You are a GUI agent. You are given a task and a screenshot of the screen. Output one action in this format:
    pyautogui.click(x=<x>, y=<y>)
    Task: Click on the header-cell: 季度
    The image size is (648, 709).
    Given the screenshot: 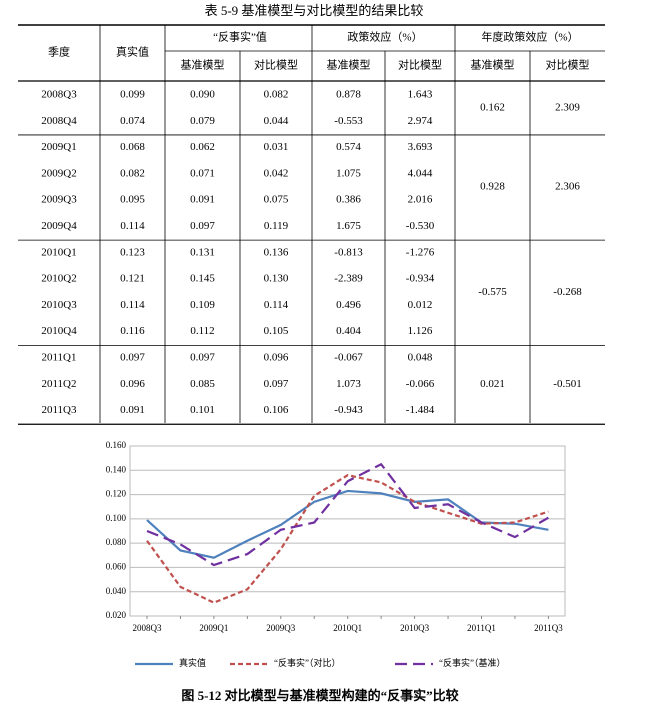 What is the action you would take?
    pyautogui.click(x=59, y=52)
    